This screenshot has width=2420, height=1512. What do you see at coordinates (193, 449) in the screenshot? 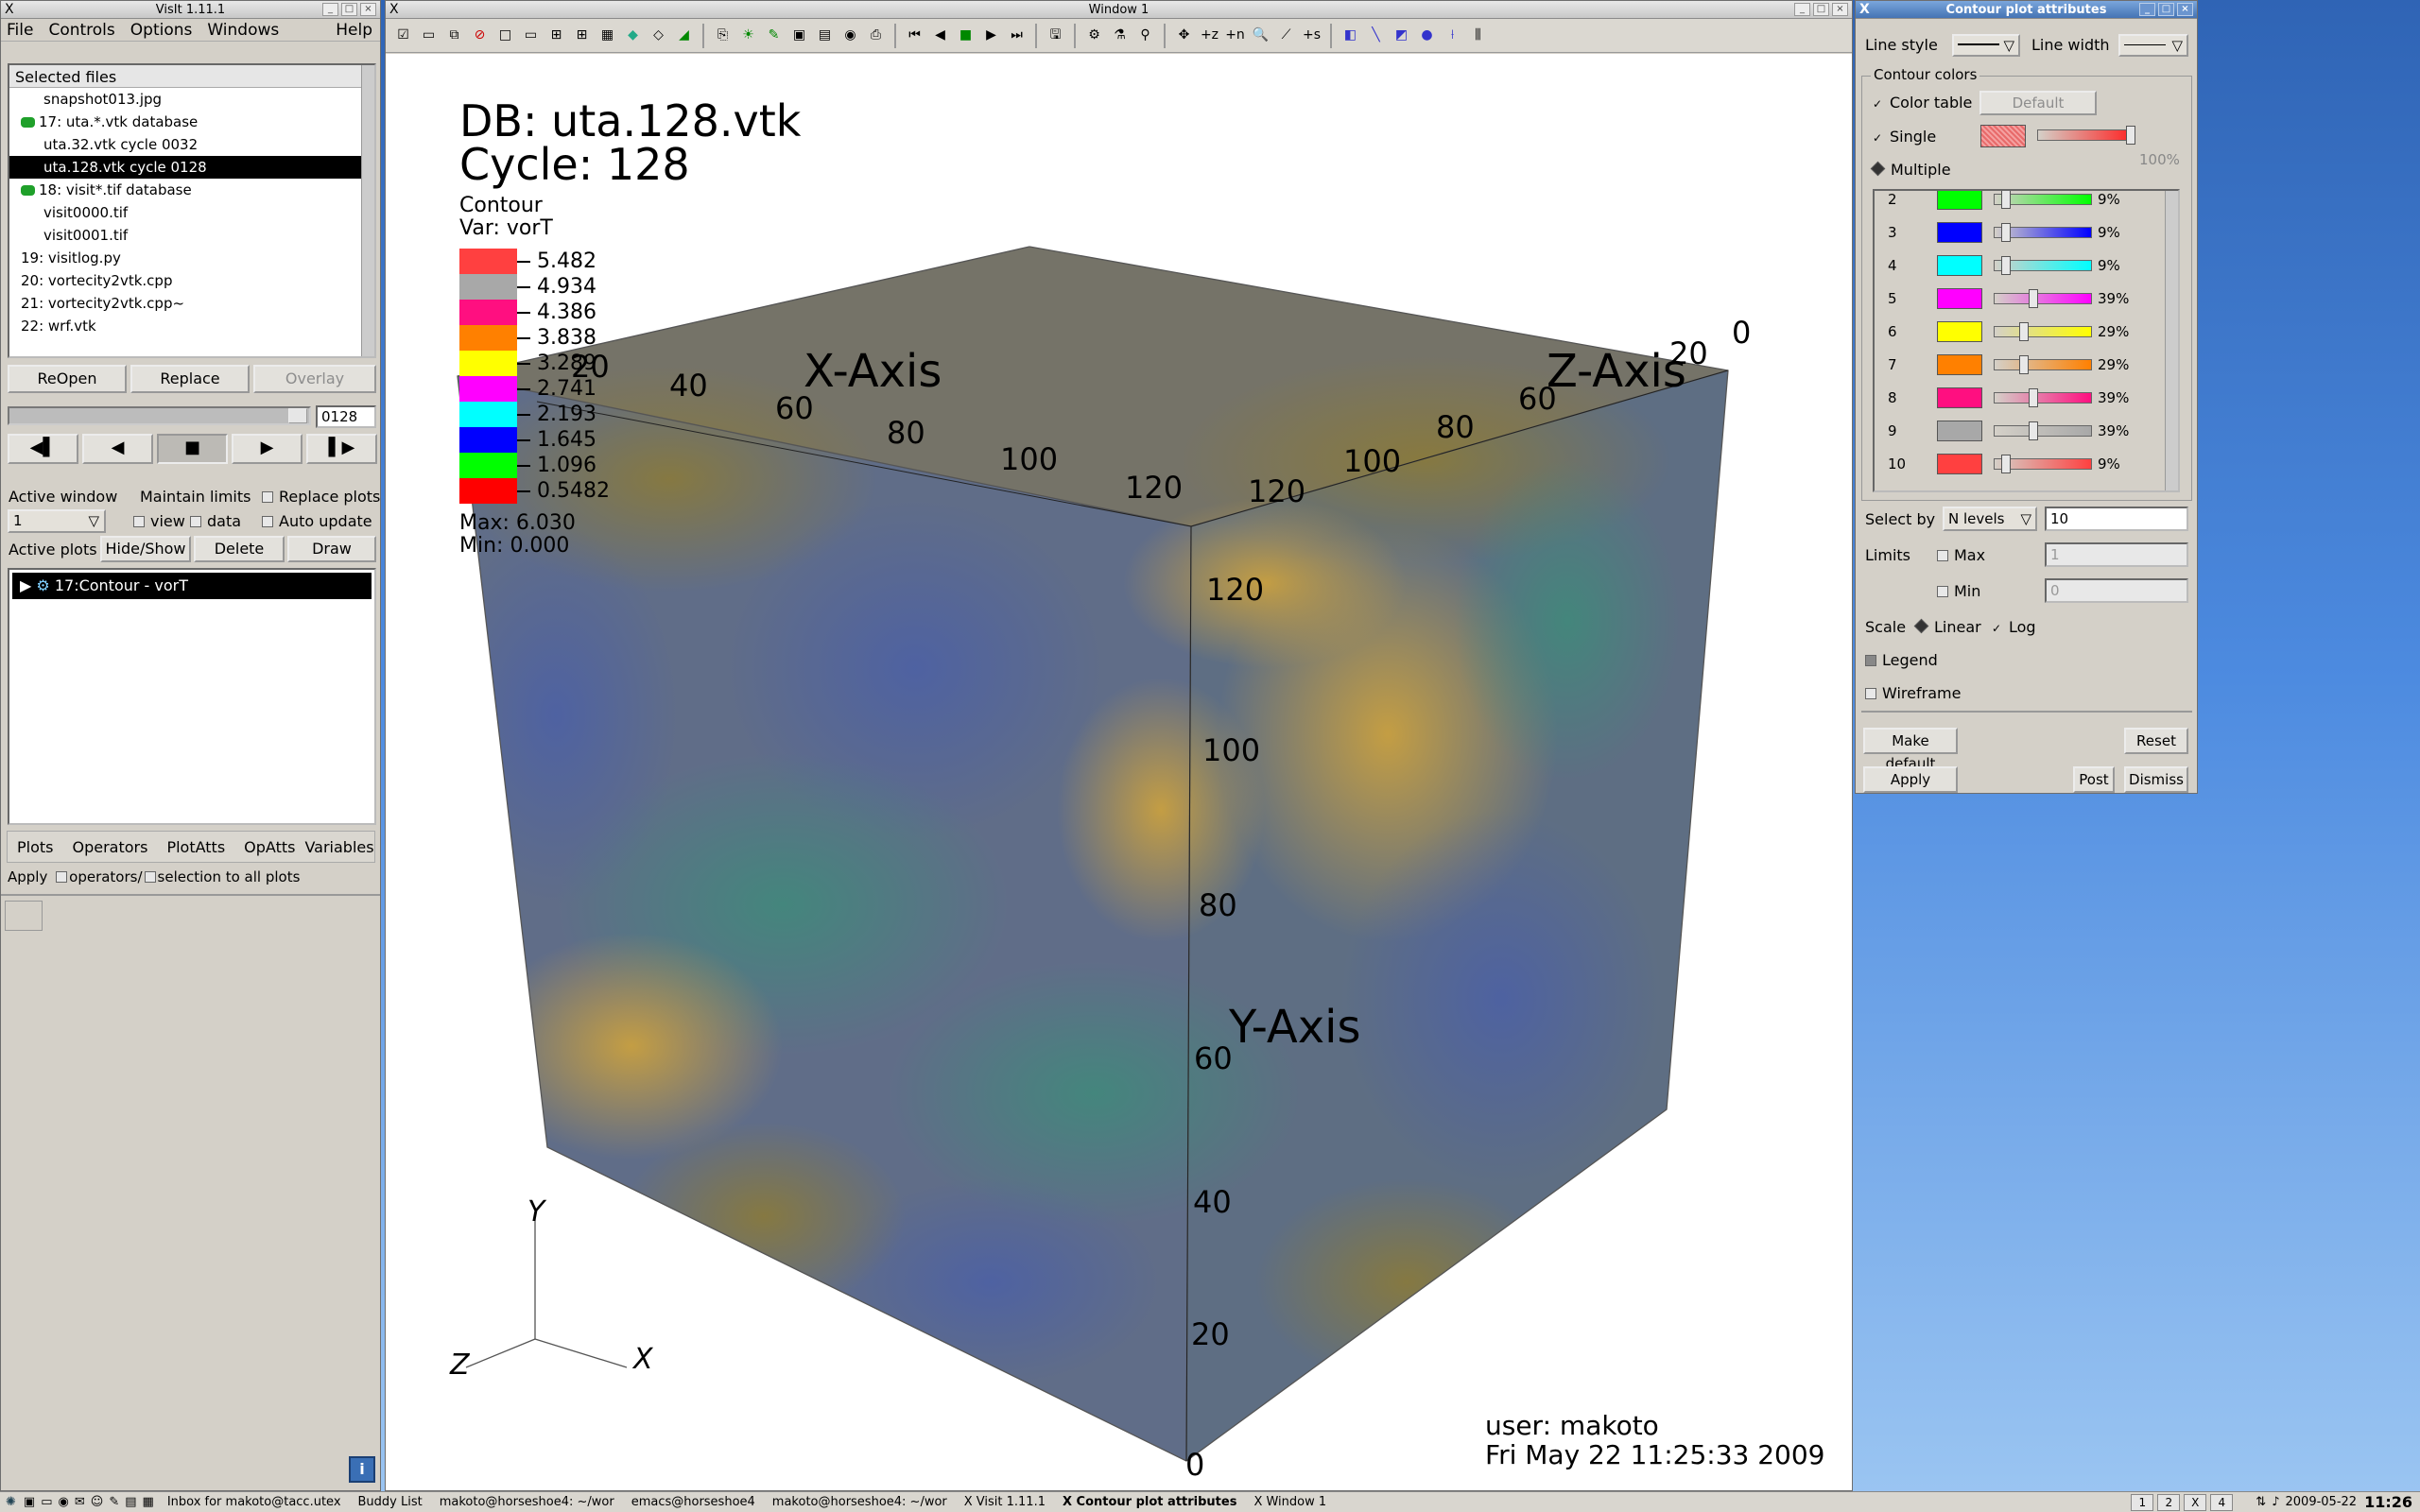
I see `stop-icon: ■` at bounding box center [193, 449].